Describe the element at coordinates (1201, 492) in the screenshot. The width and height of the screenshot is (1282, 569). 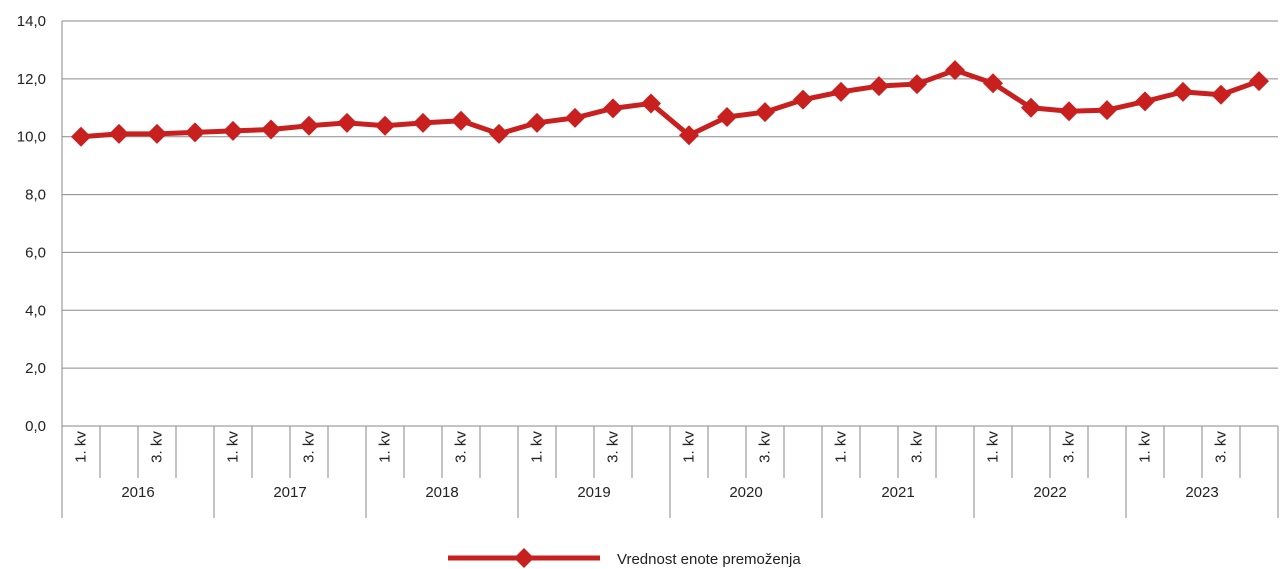
I see `year-label: 2023` at that location.